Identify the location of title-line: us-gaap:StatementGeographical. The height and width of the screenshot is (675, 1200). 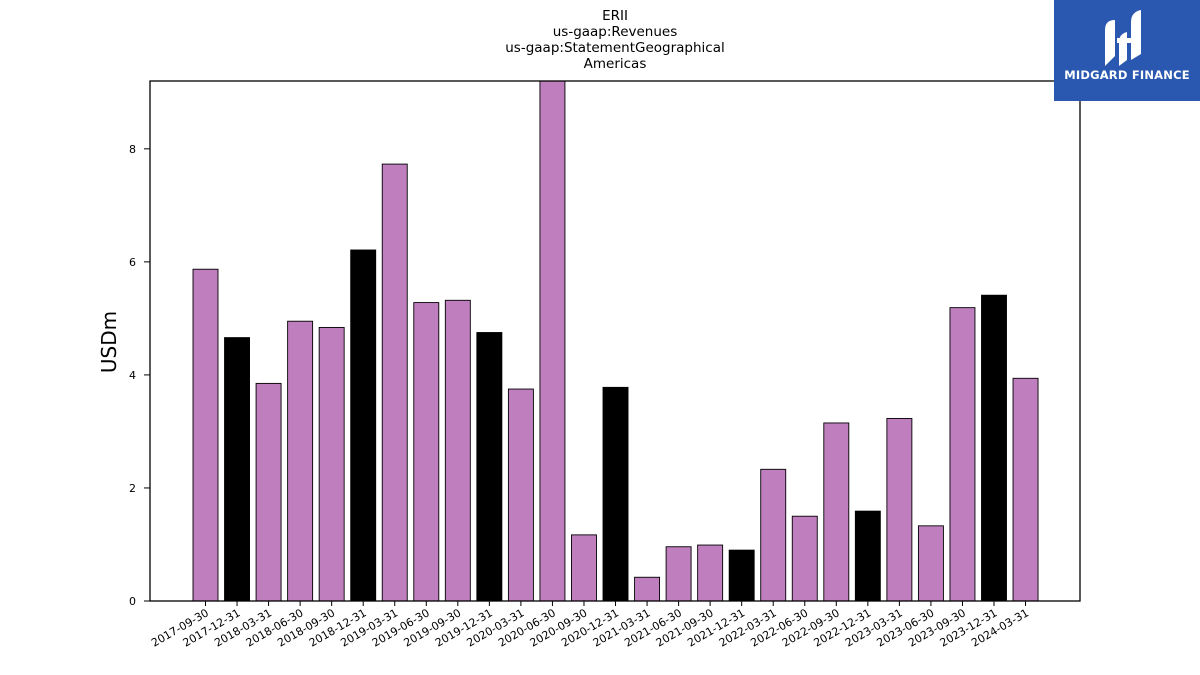
(614, 48).